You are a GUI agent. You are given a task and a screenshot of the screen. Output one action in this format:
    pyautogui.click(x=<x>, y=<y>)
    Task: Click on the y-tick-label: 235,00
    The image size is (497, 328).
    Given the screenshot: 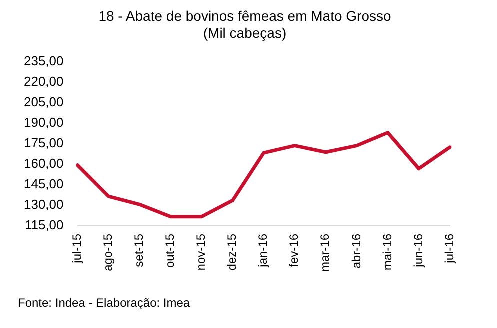 What is the action you would take?
    pyautogui.click(x=44, y=60)
    